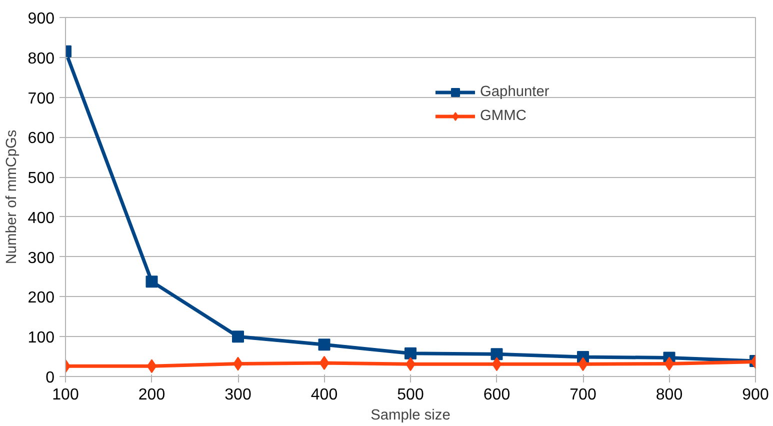  Describe the element at coordinates (41, 258) in the screenshot. I see `y-tick-label: 300` at that location.